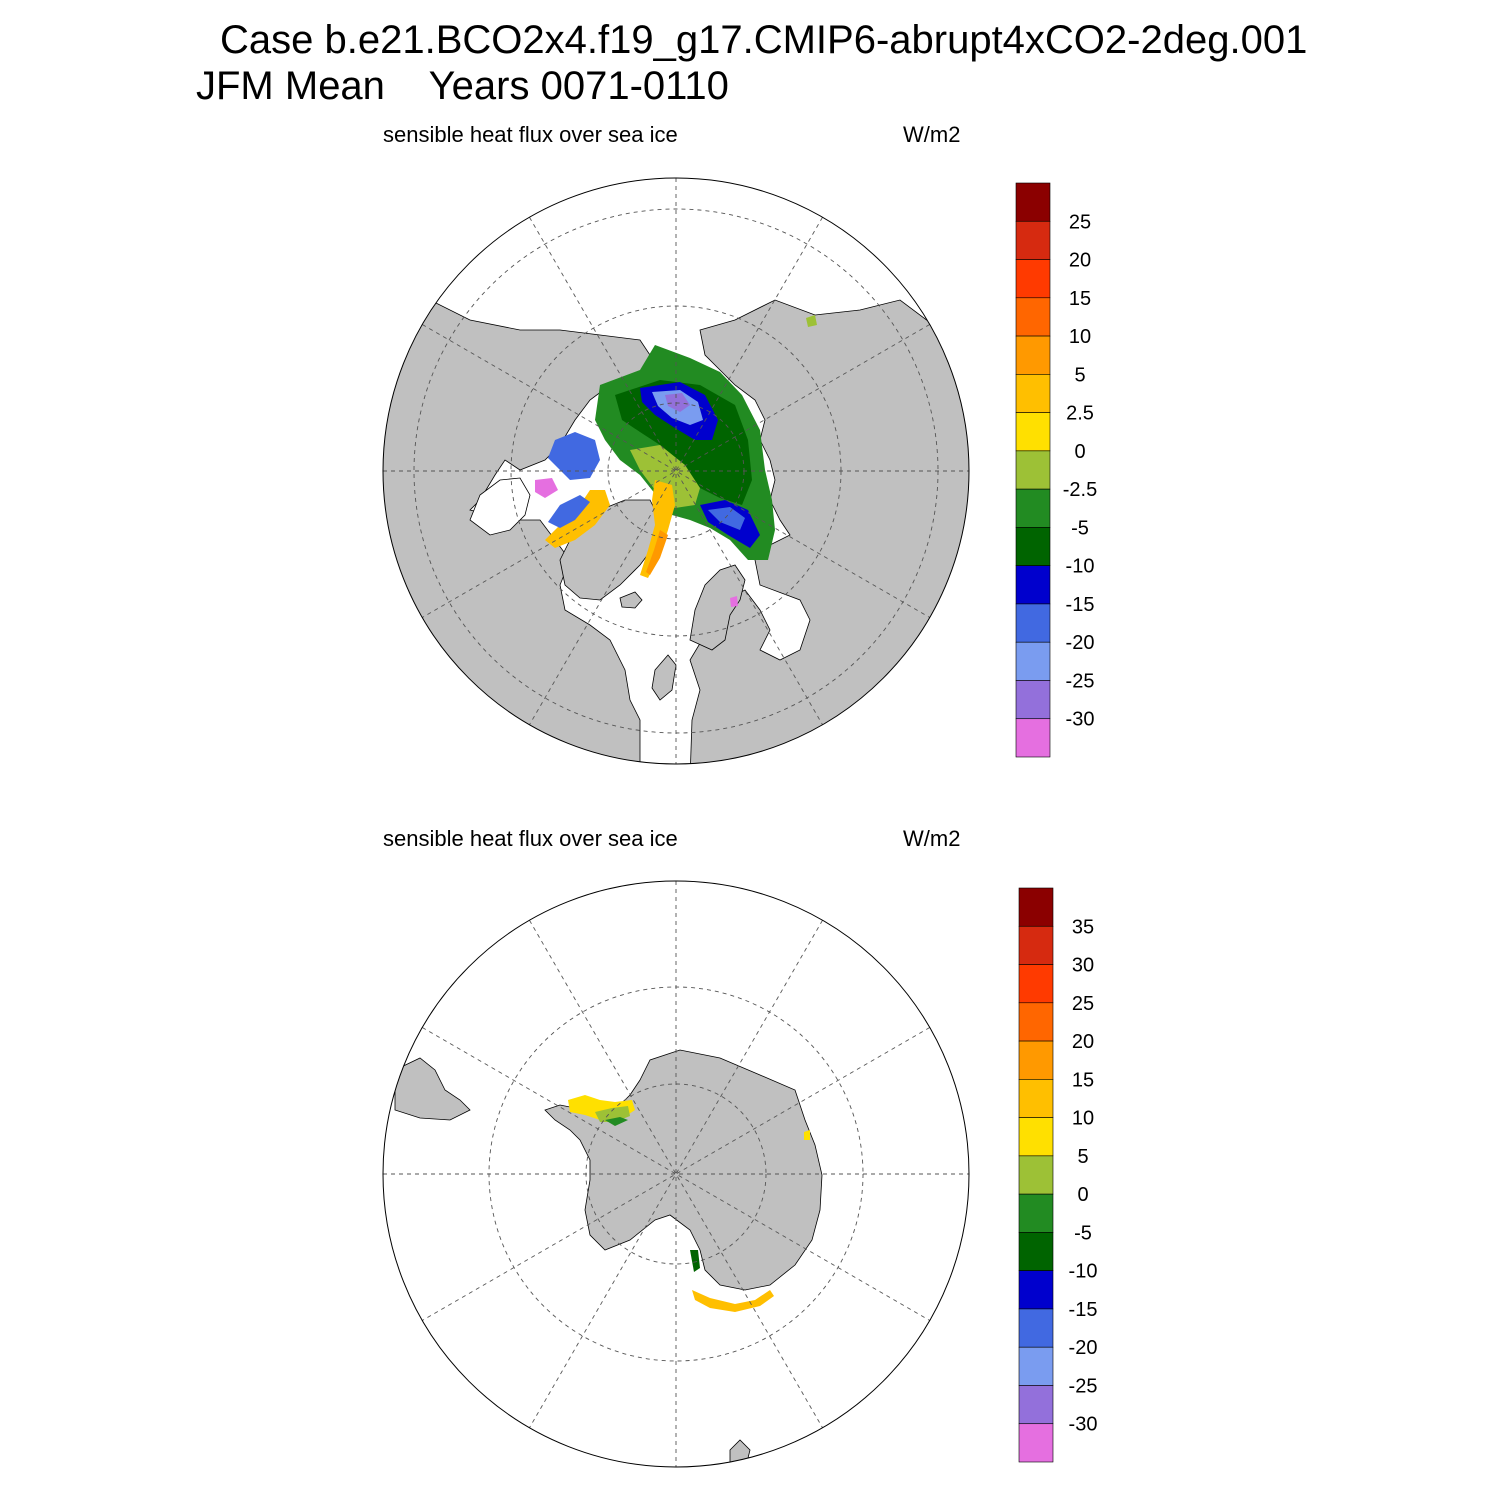 Image resolution: width=1500 pixels, height=1500 pixels. Describe the element at coordinates (734, 601) in the screenshot. I see `baltic-pink` at that location.